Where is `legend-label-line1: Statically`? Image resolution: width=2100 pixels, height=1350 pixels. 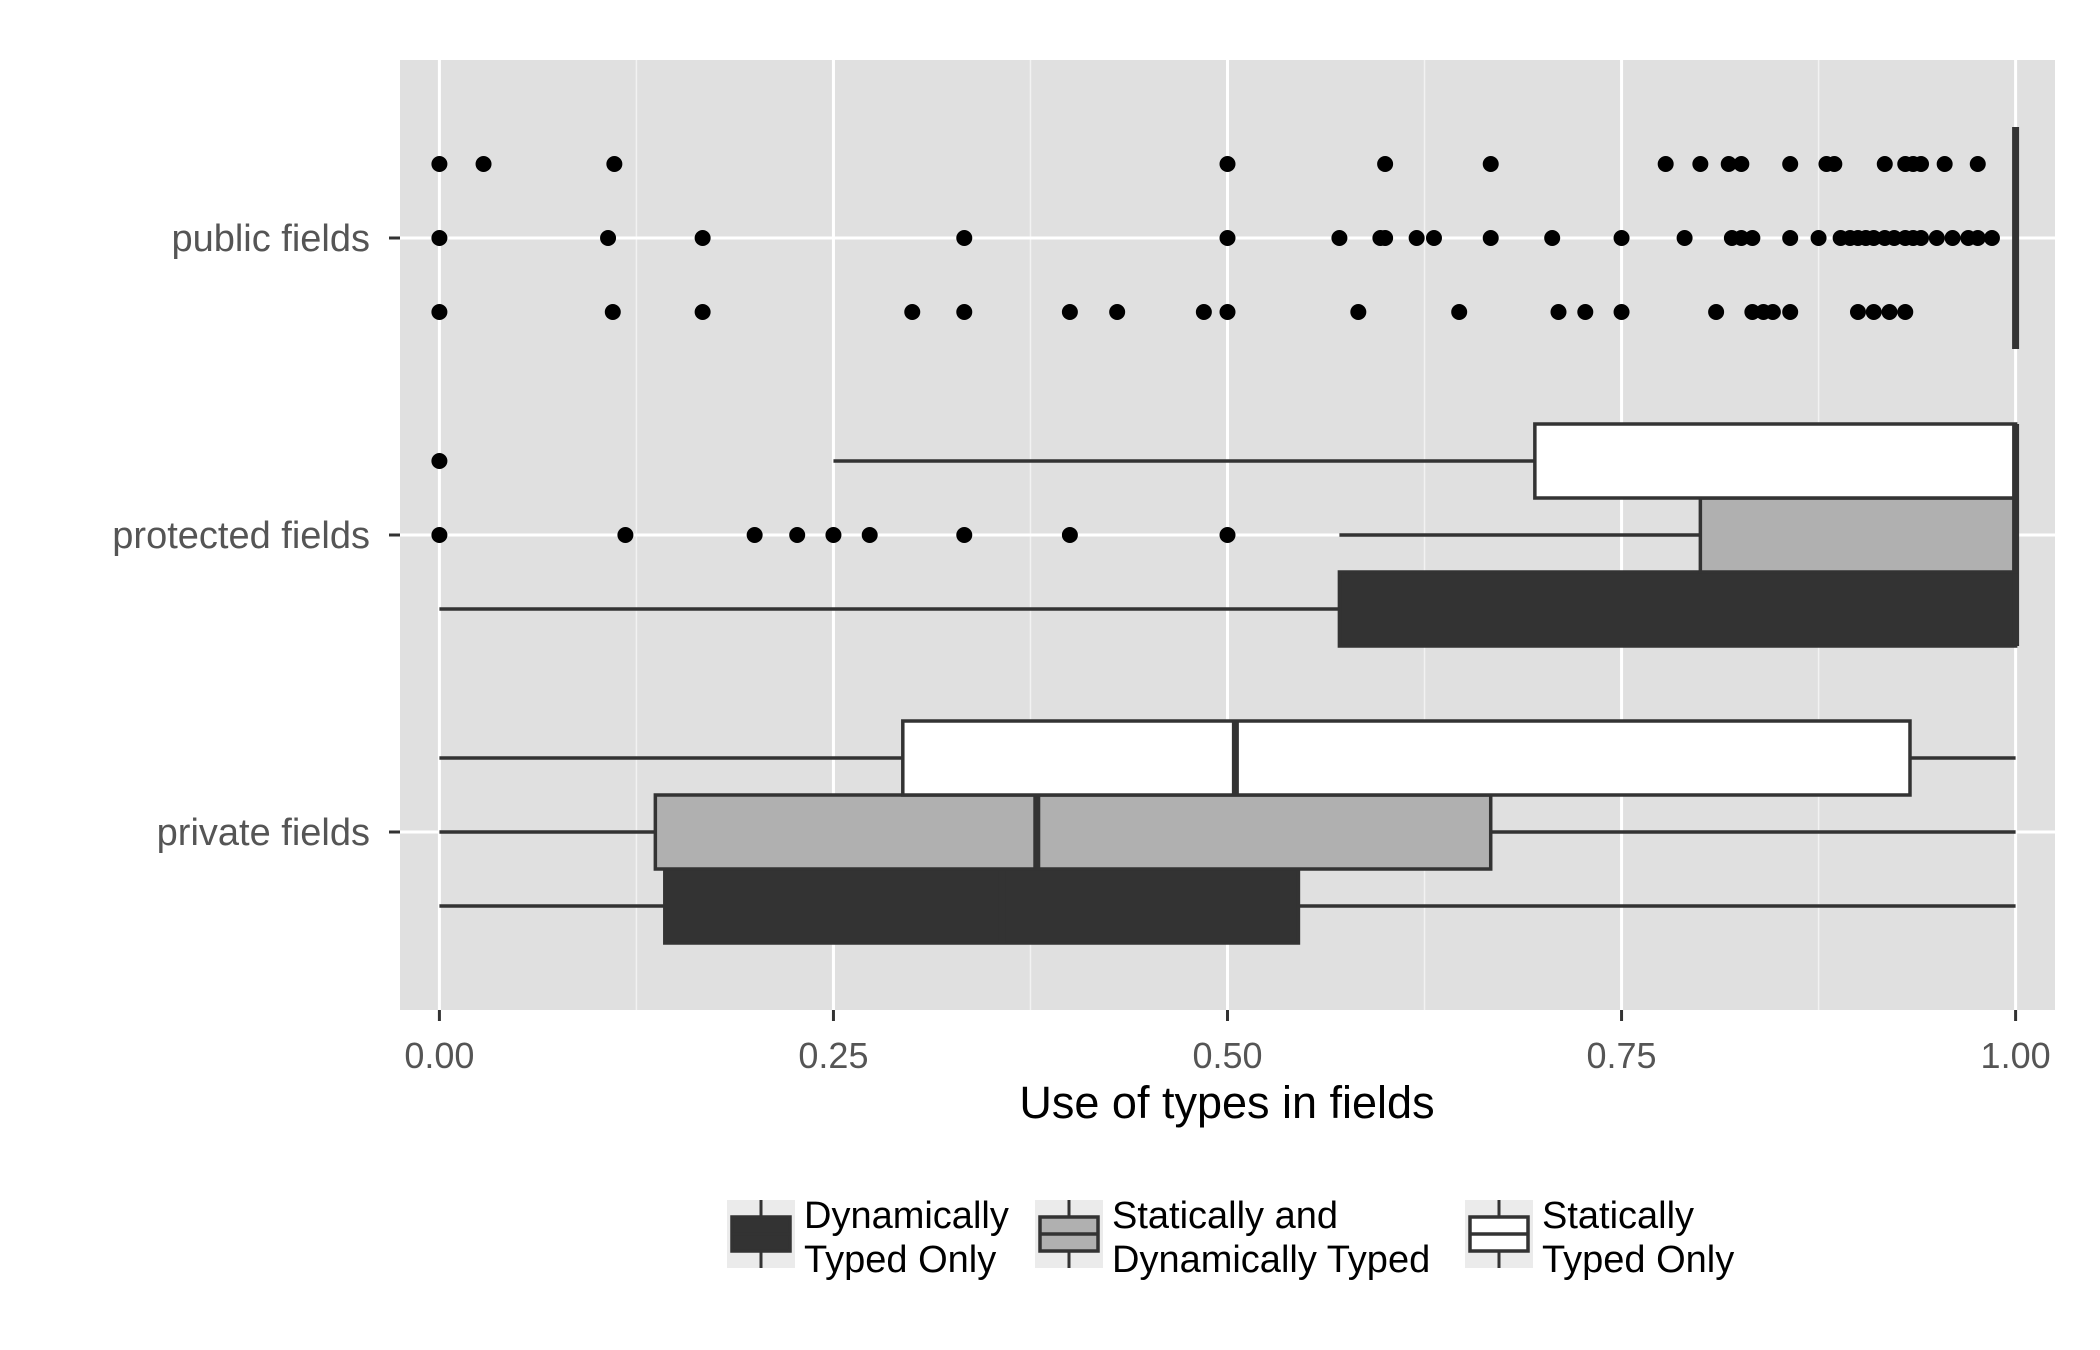
legend-label-line1: Statically is located at coordinates (1618, 1216).